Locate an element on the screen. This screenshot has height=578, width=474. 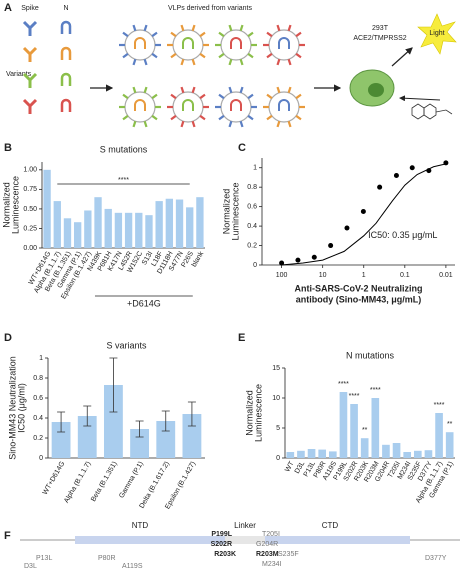
x-tick-label: Gamma (P.1) is located at coordinates (131, 479).